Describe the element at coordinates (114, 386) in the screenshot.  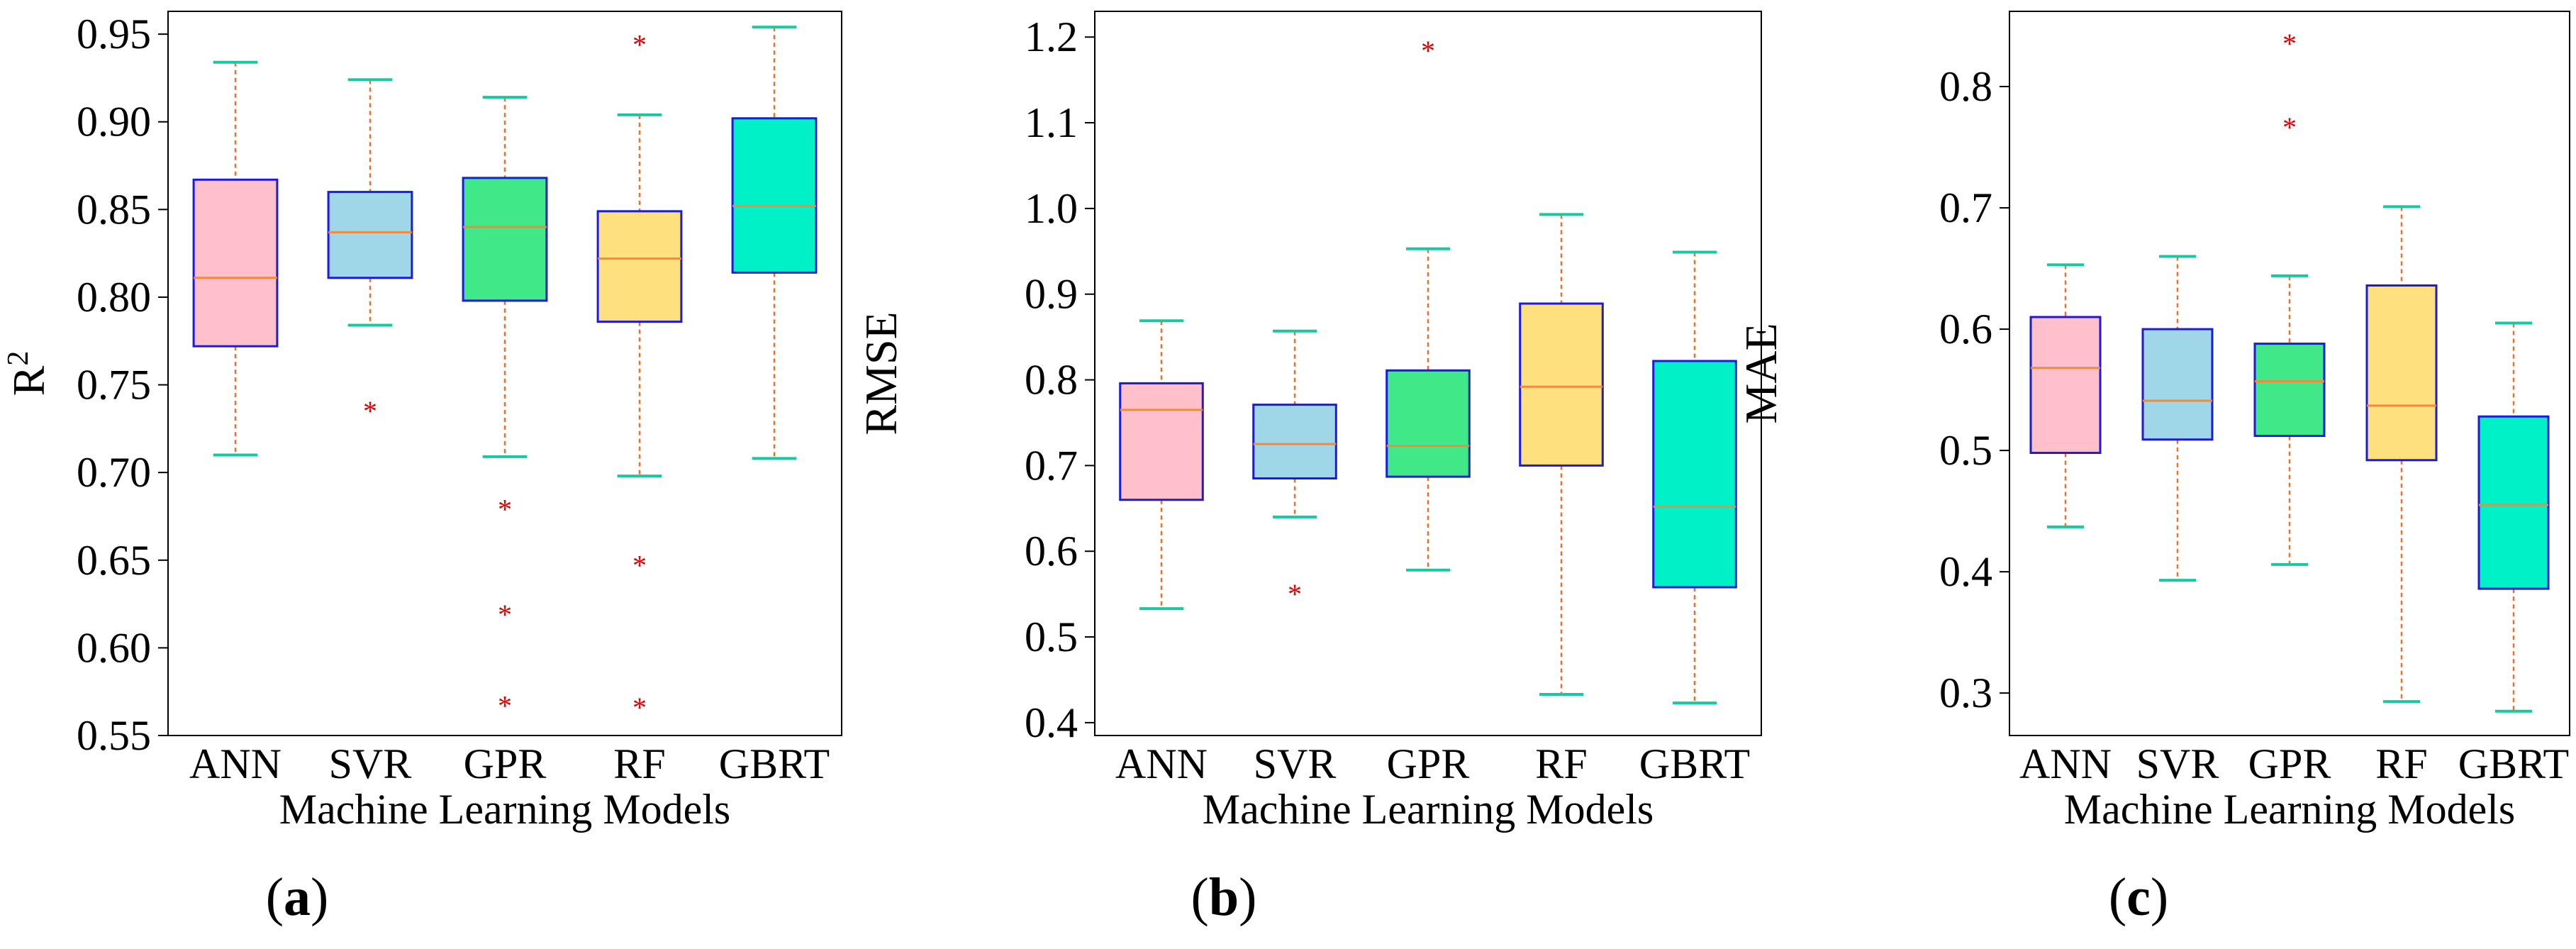
I see `y-tick-label-a: 0.75` at that location.